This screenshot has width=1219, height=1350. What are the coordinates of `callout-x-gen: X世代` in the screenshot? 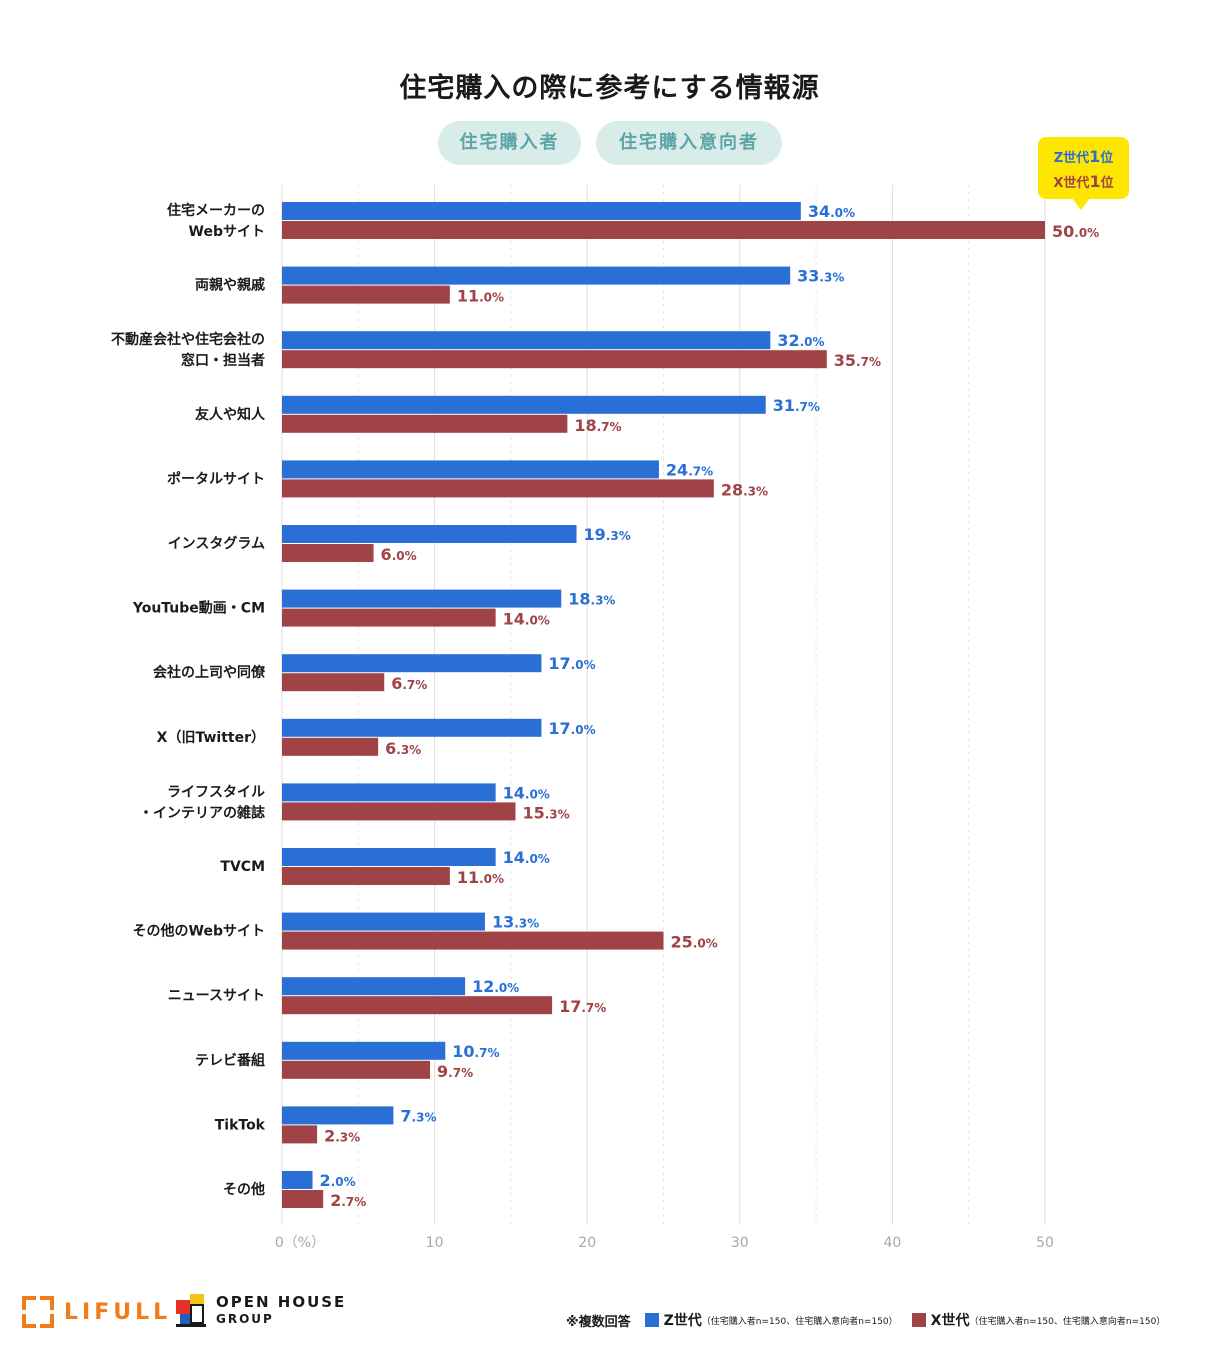 It's located at (1071, 183).